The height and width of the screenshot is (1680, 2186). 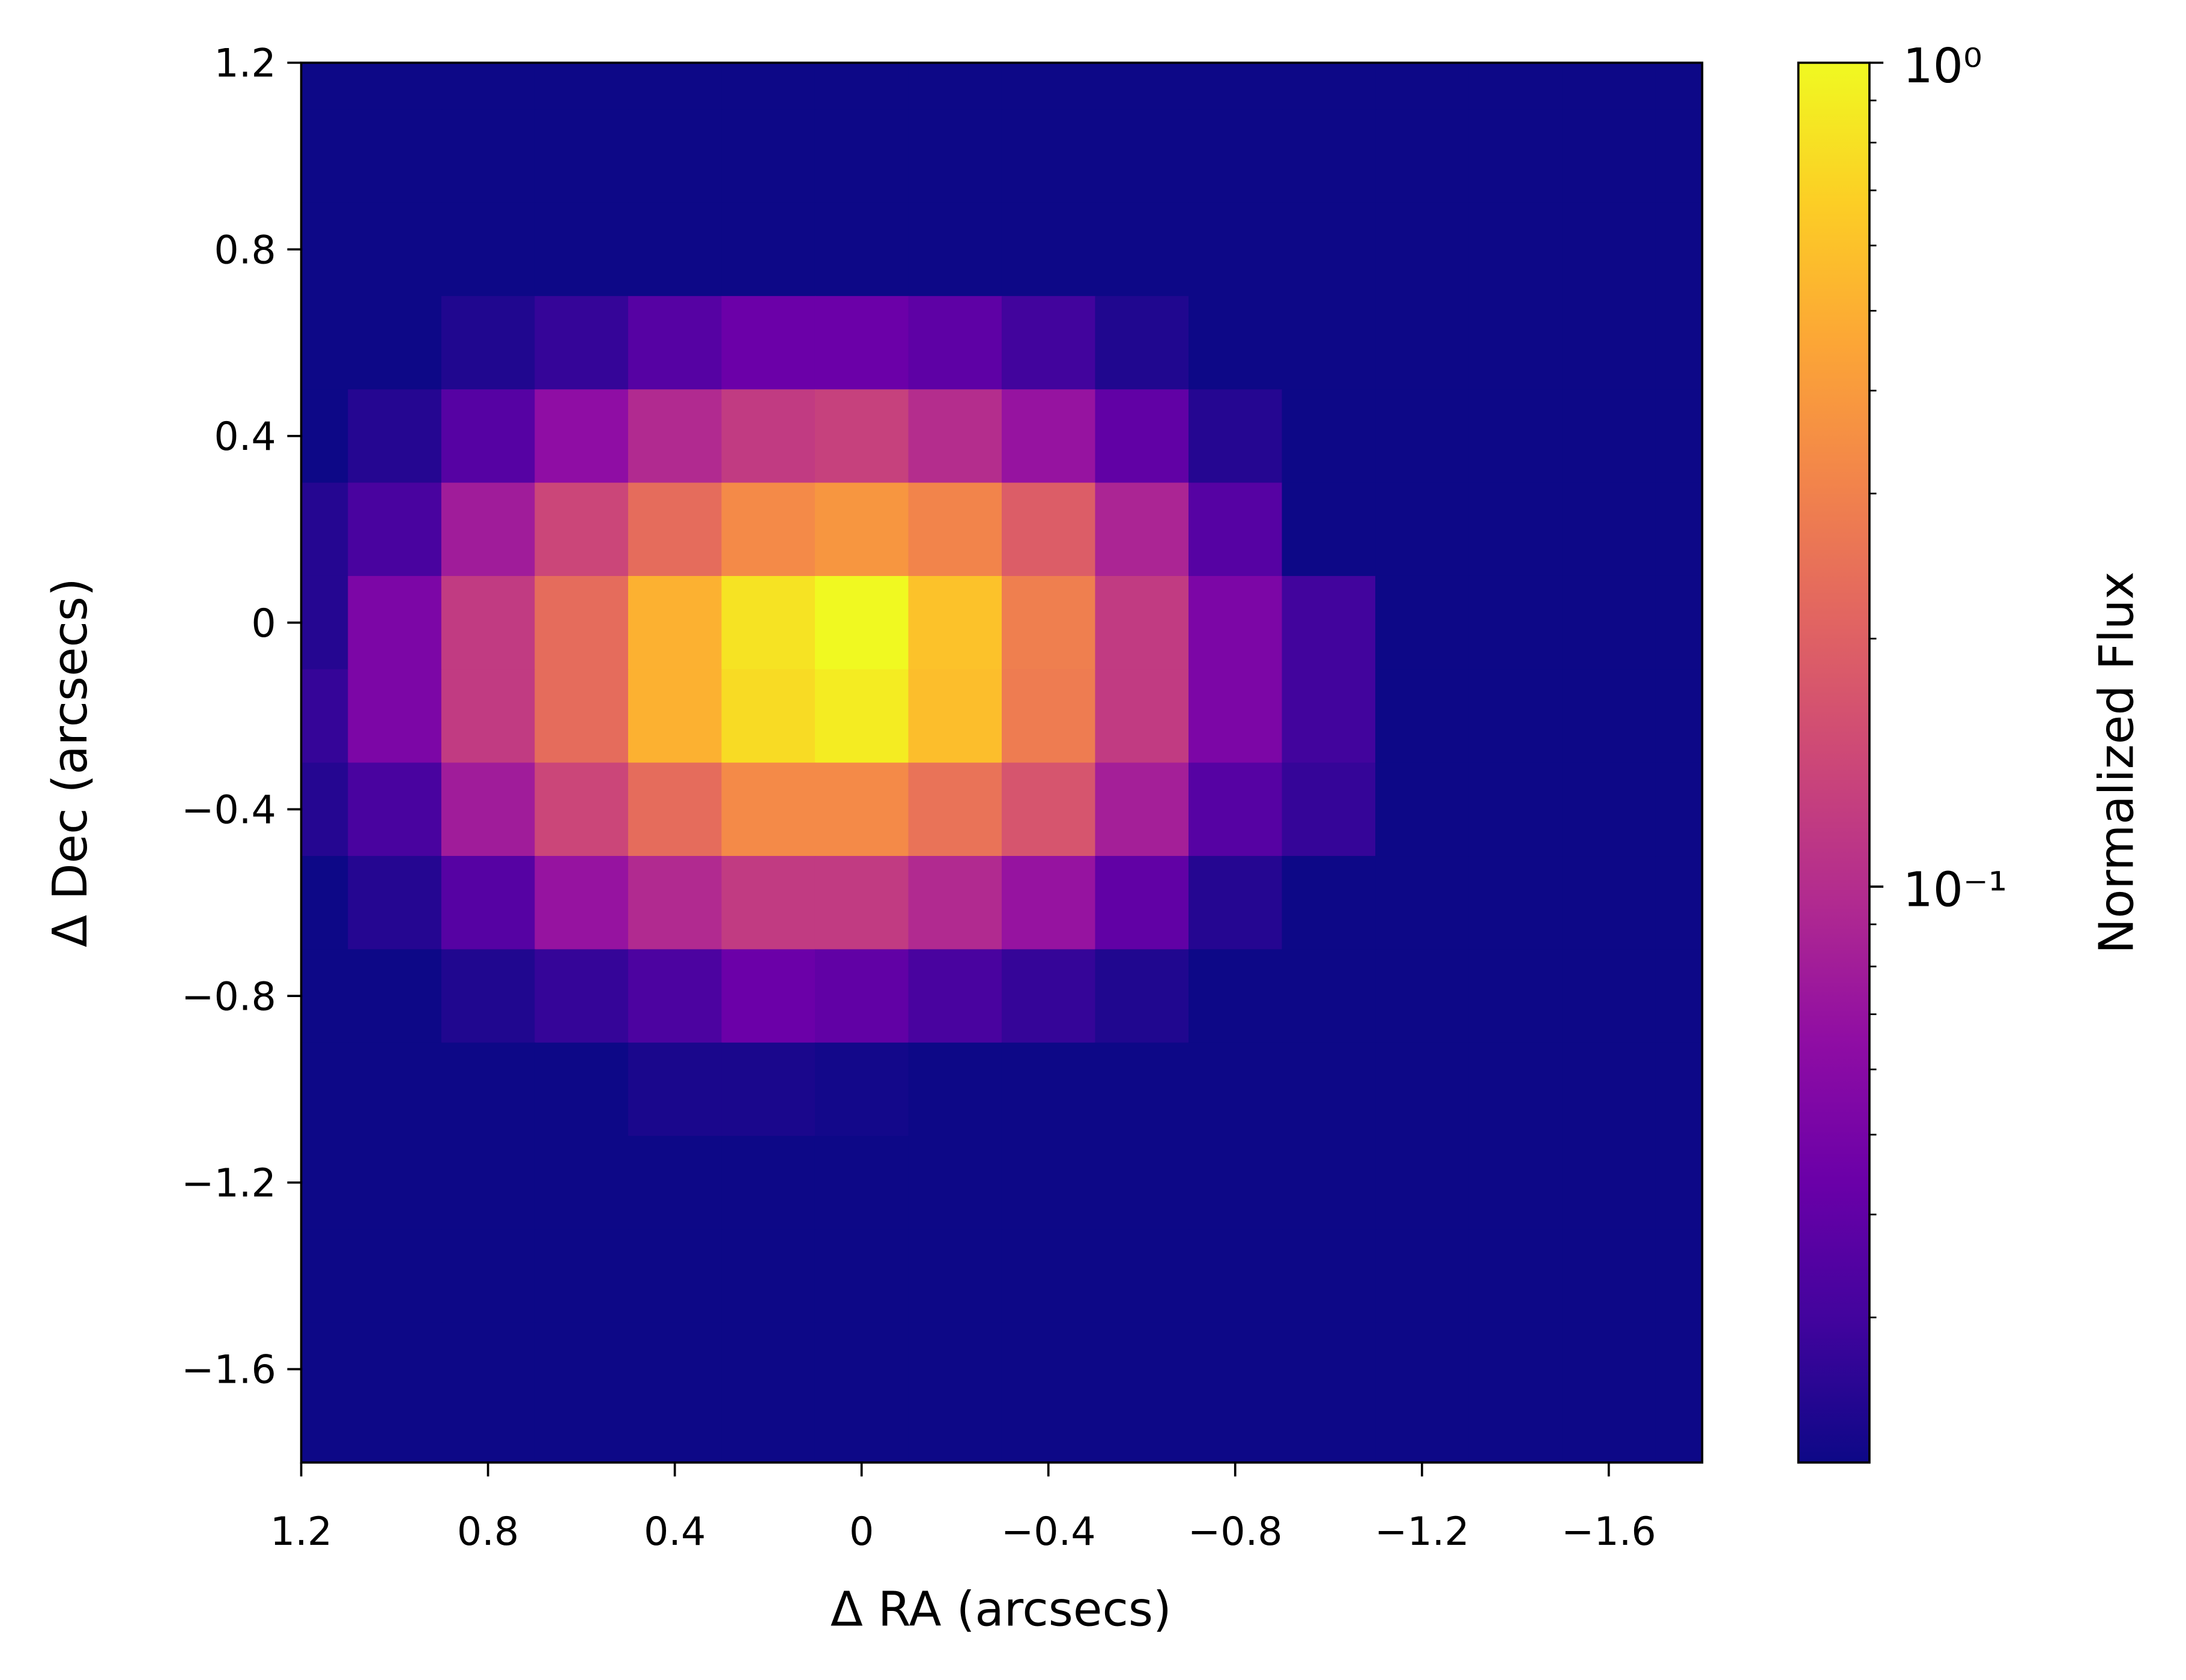 I want to click on x-tick-label: −1.6, so click(x=1608, y=1531).